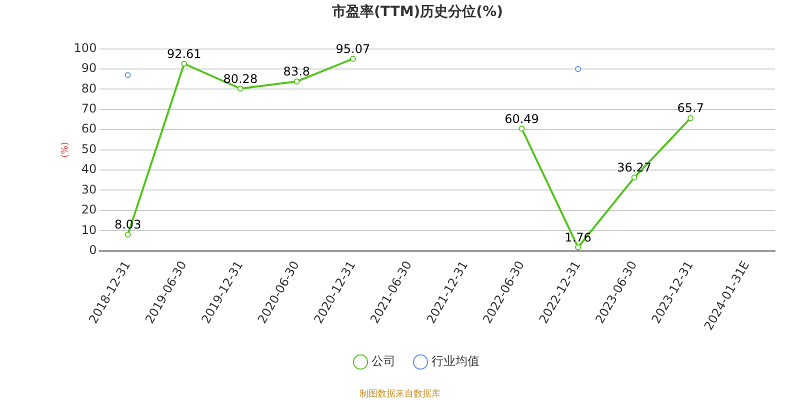 The image size is (800, 400). Describe the element at coordinates (89, 189) in the screenshot. I see `y-tick-label: 30` at that location.